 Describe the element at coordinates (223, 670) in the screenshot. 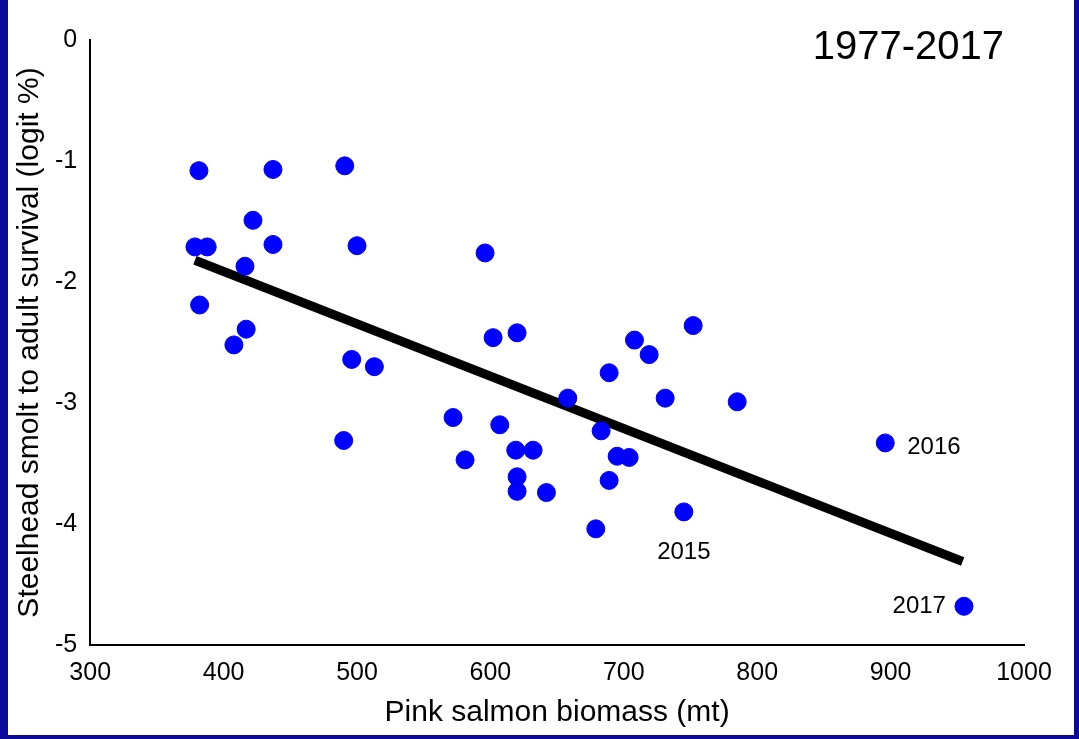

I see `x-tick-label: 400` at that location.